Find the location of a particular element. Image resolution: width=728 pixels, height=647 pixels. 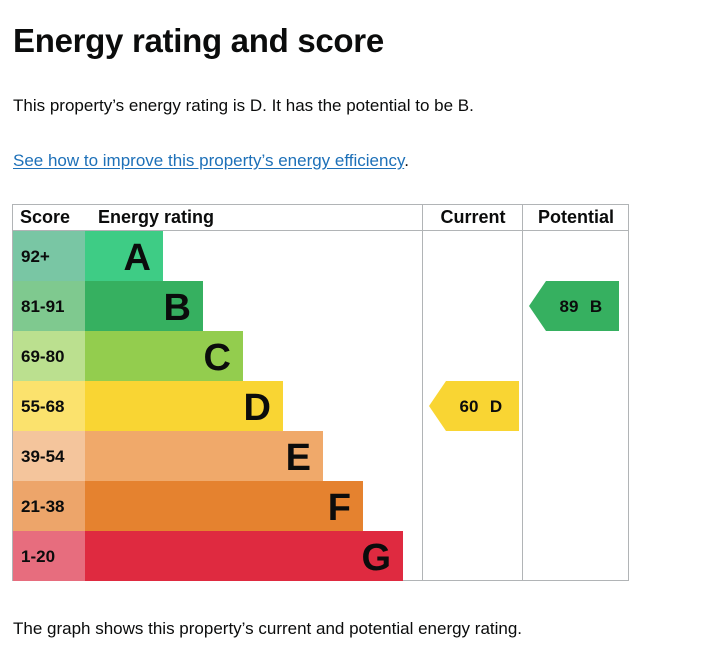

score-cell-d is located at coordinates (49, 406).